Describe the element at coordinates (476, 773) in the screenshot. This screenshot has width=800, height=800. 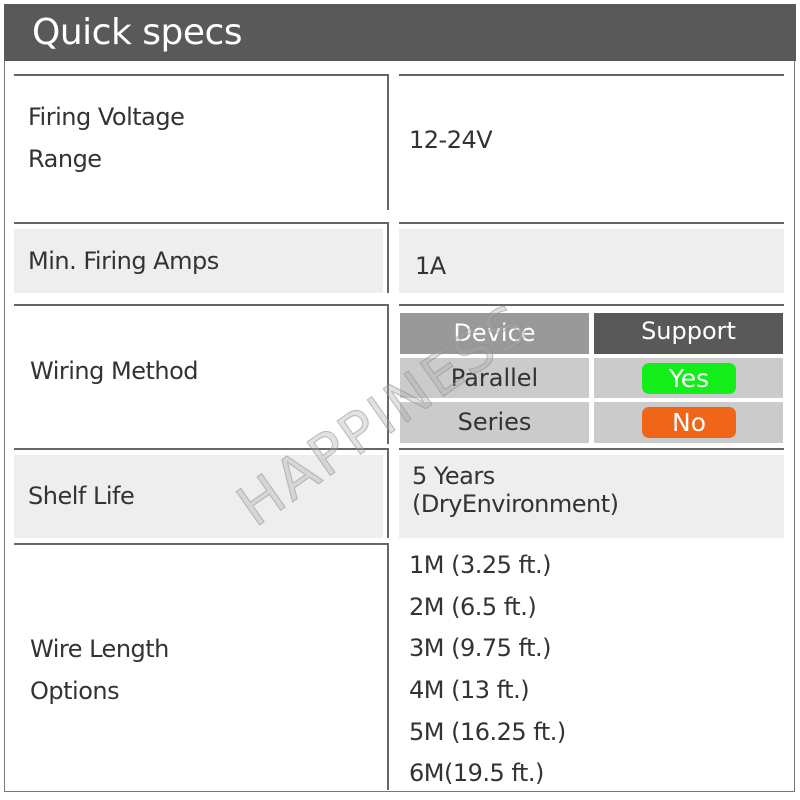
I see `wire-option: 6M(19.5 ft.)` at that location.